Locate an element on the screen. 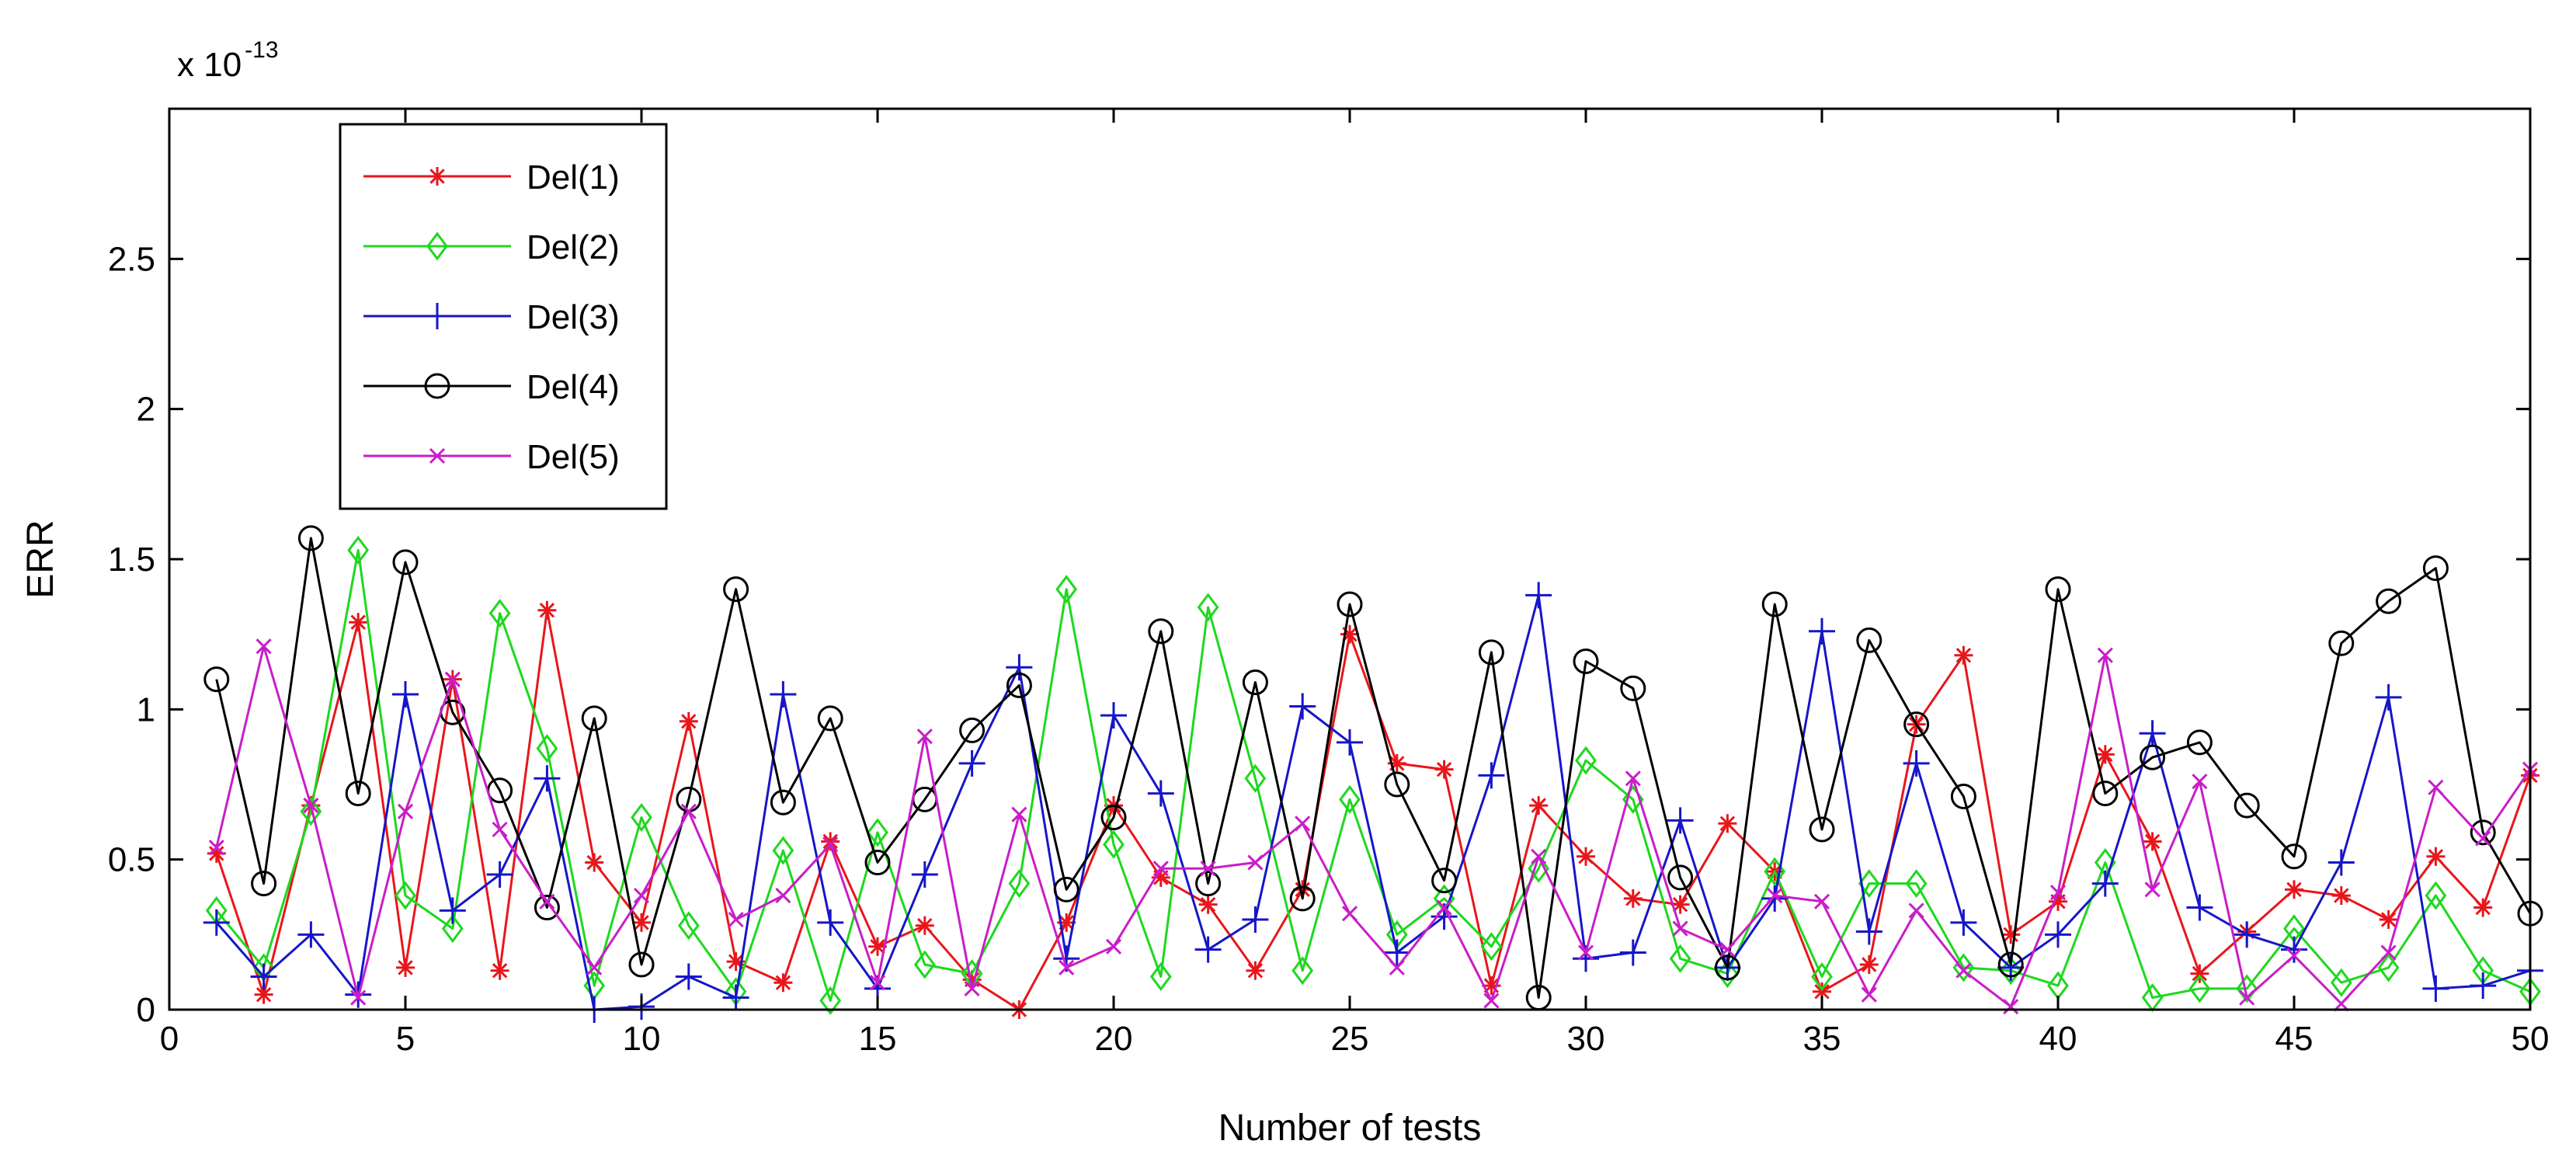 The image size is (2576, 1158). y-tick-label: 0 is located at coordinates (146, 1010).